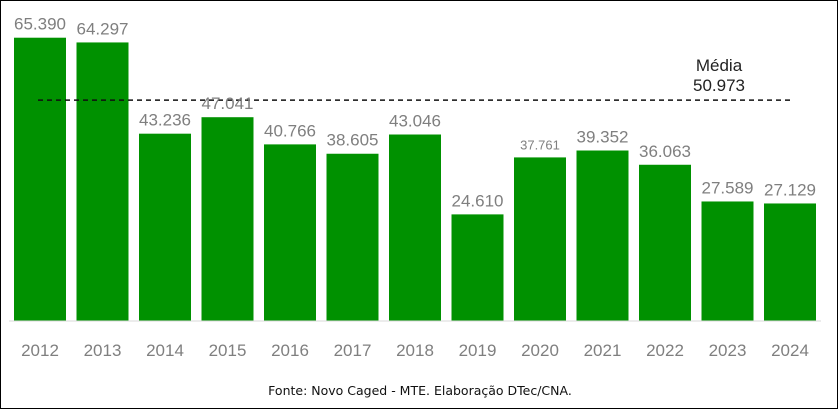  Describe the element at coordinates (478, 350) in the screenshot. I see `x-tick-2019: 2019` at that location.